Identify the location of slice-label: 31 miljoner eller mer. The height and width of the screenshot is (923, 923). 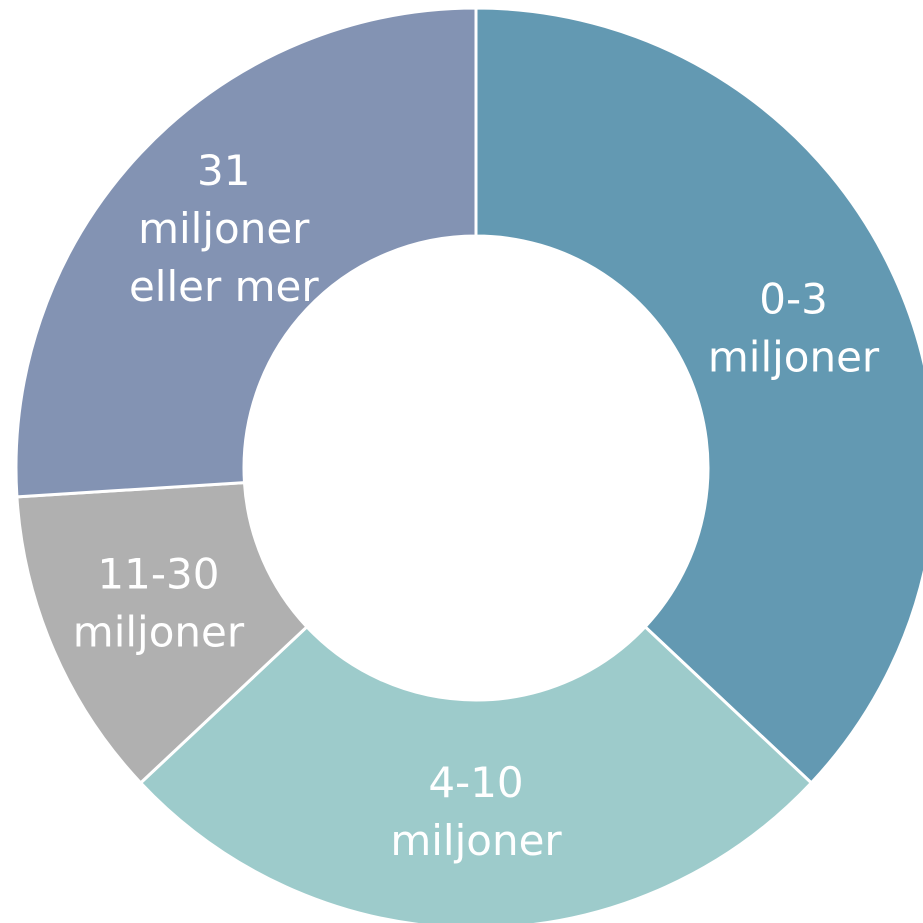
(224, 228).